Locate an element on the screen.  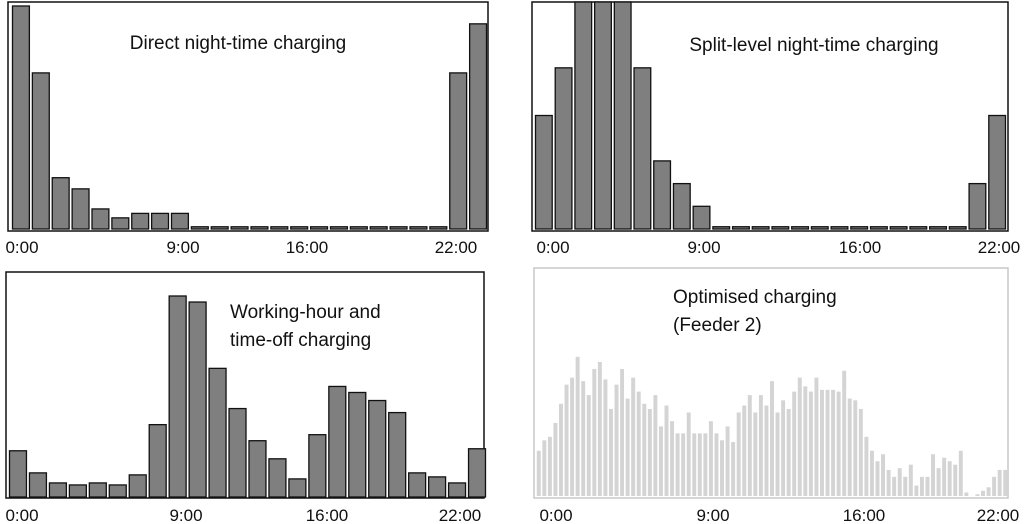
chart-3-title: Working-hour and time-off charging is located at coordinates (308, 326).